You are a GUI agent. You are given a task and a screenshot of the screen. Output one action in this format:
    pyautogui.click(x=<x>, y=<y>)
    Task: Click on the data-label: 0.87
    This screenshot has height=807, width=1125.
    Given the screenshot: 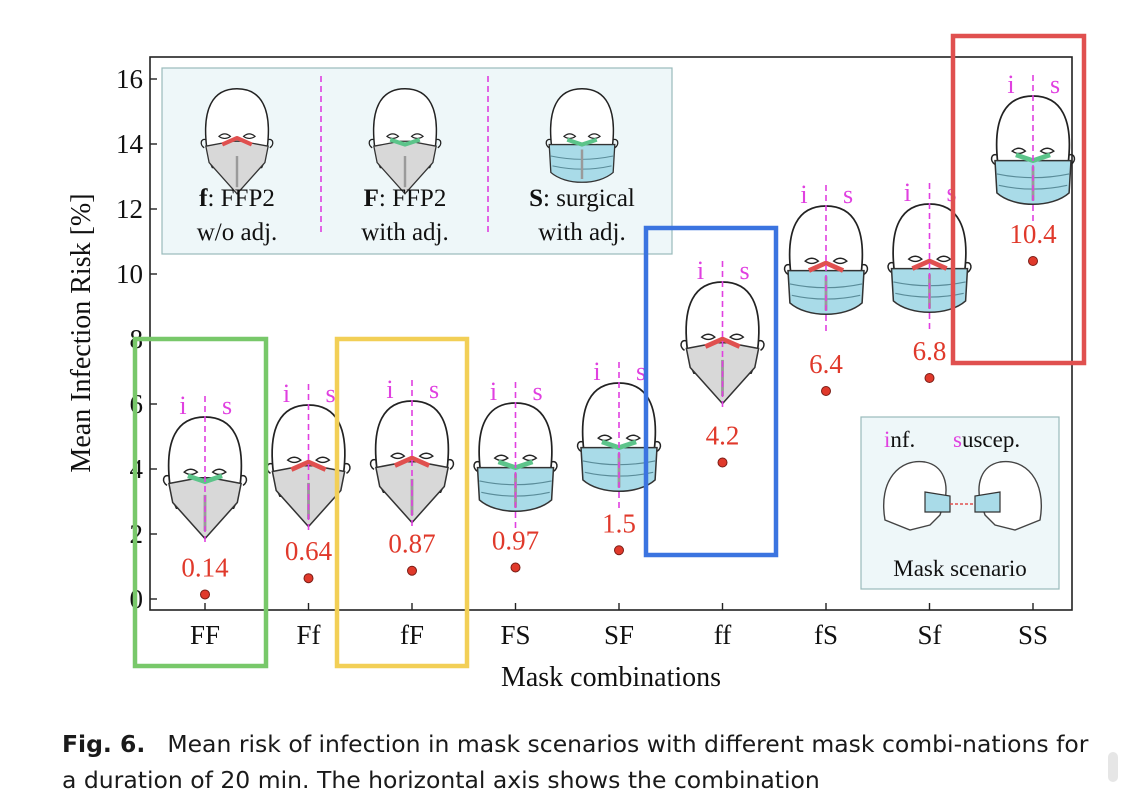 What is the action you would take?
    pyautogui.click(x=411, y=544)
    